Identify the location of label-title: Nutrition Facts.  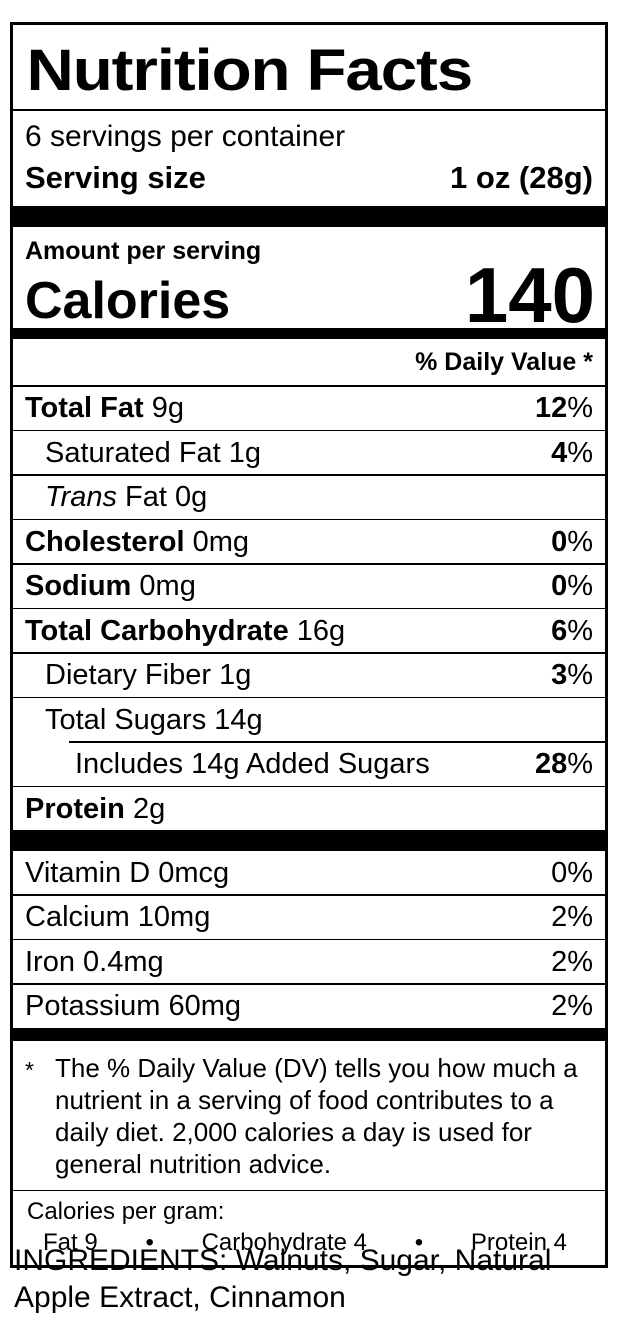
(250, 70).